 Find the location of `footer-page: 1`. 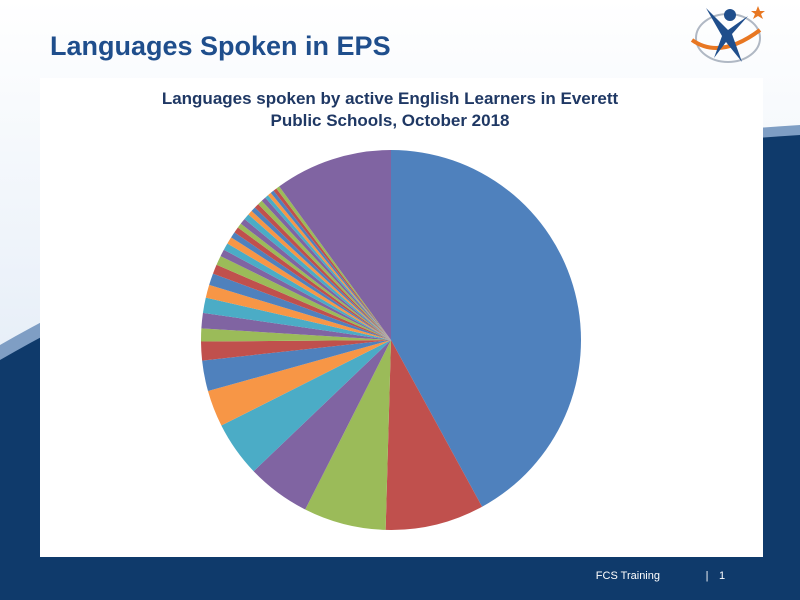

footer-page: 1 is located at coordinates (722, 576).